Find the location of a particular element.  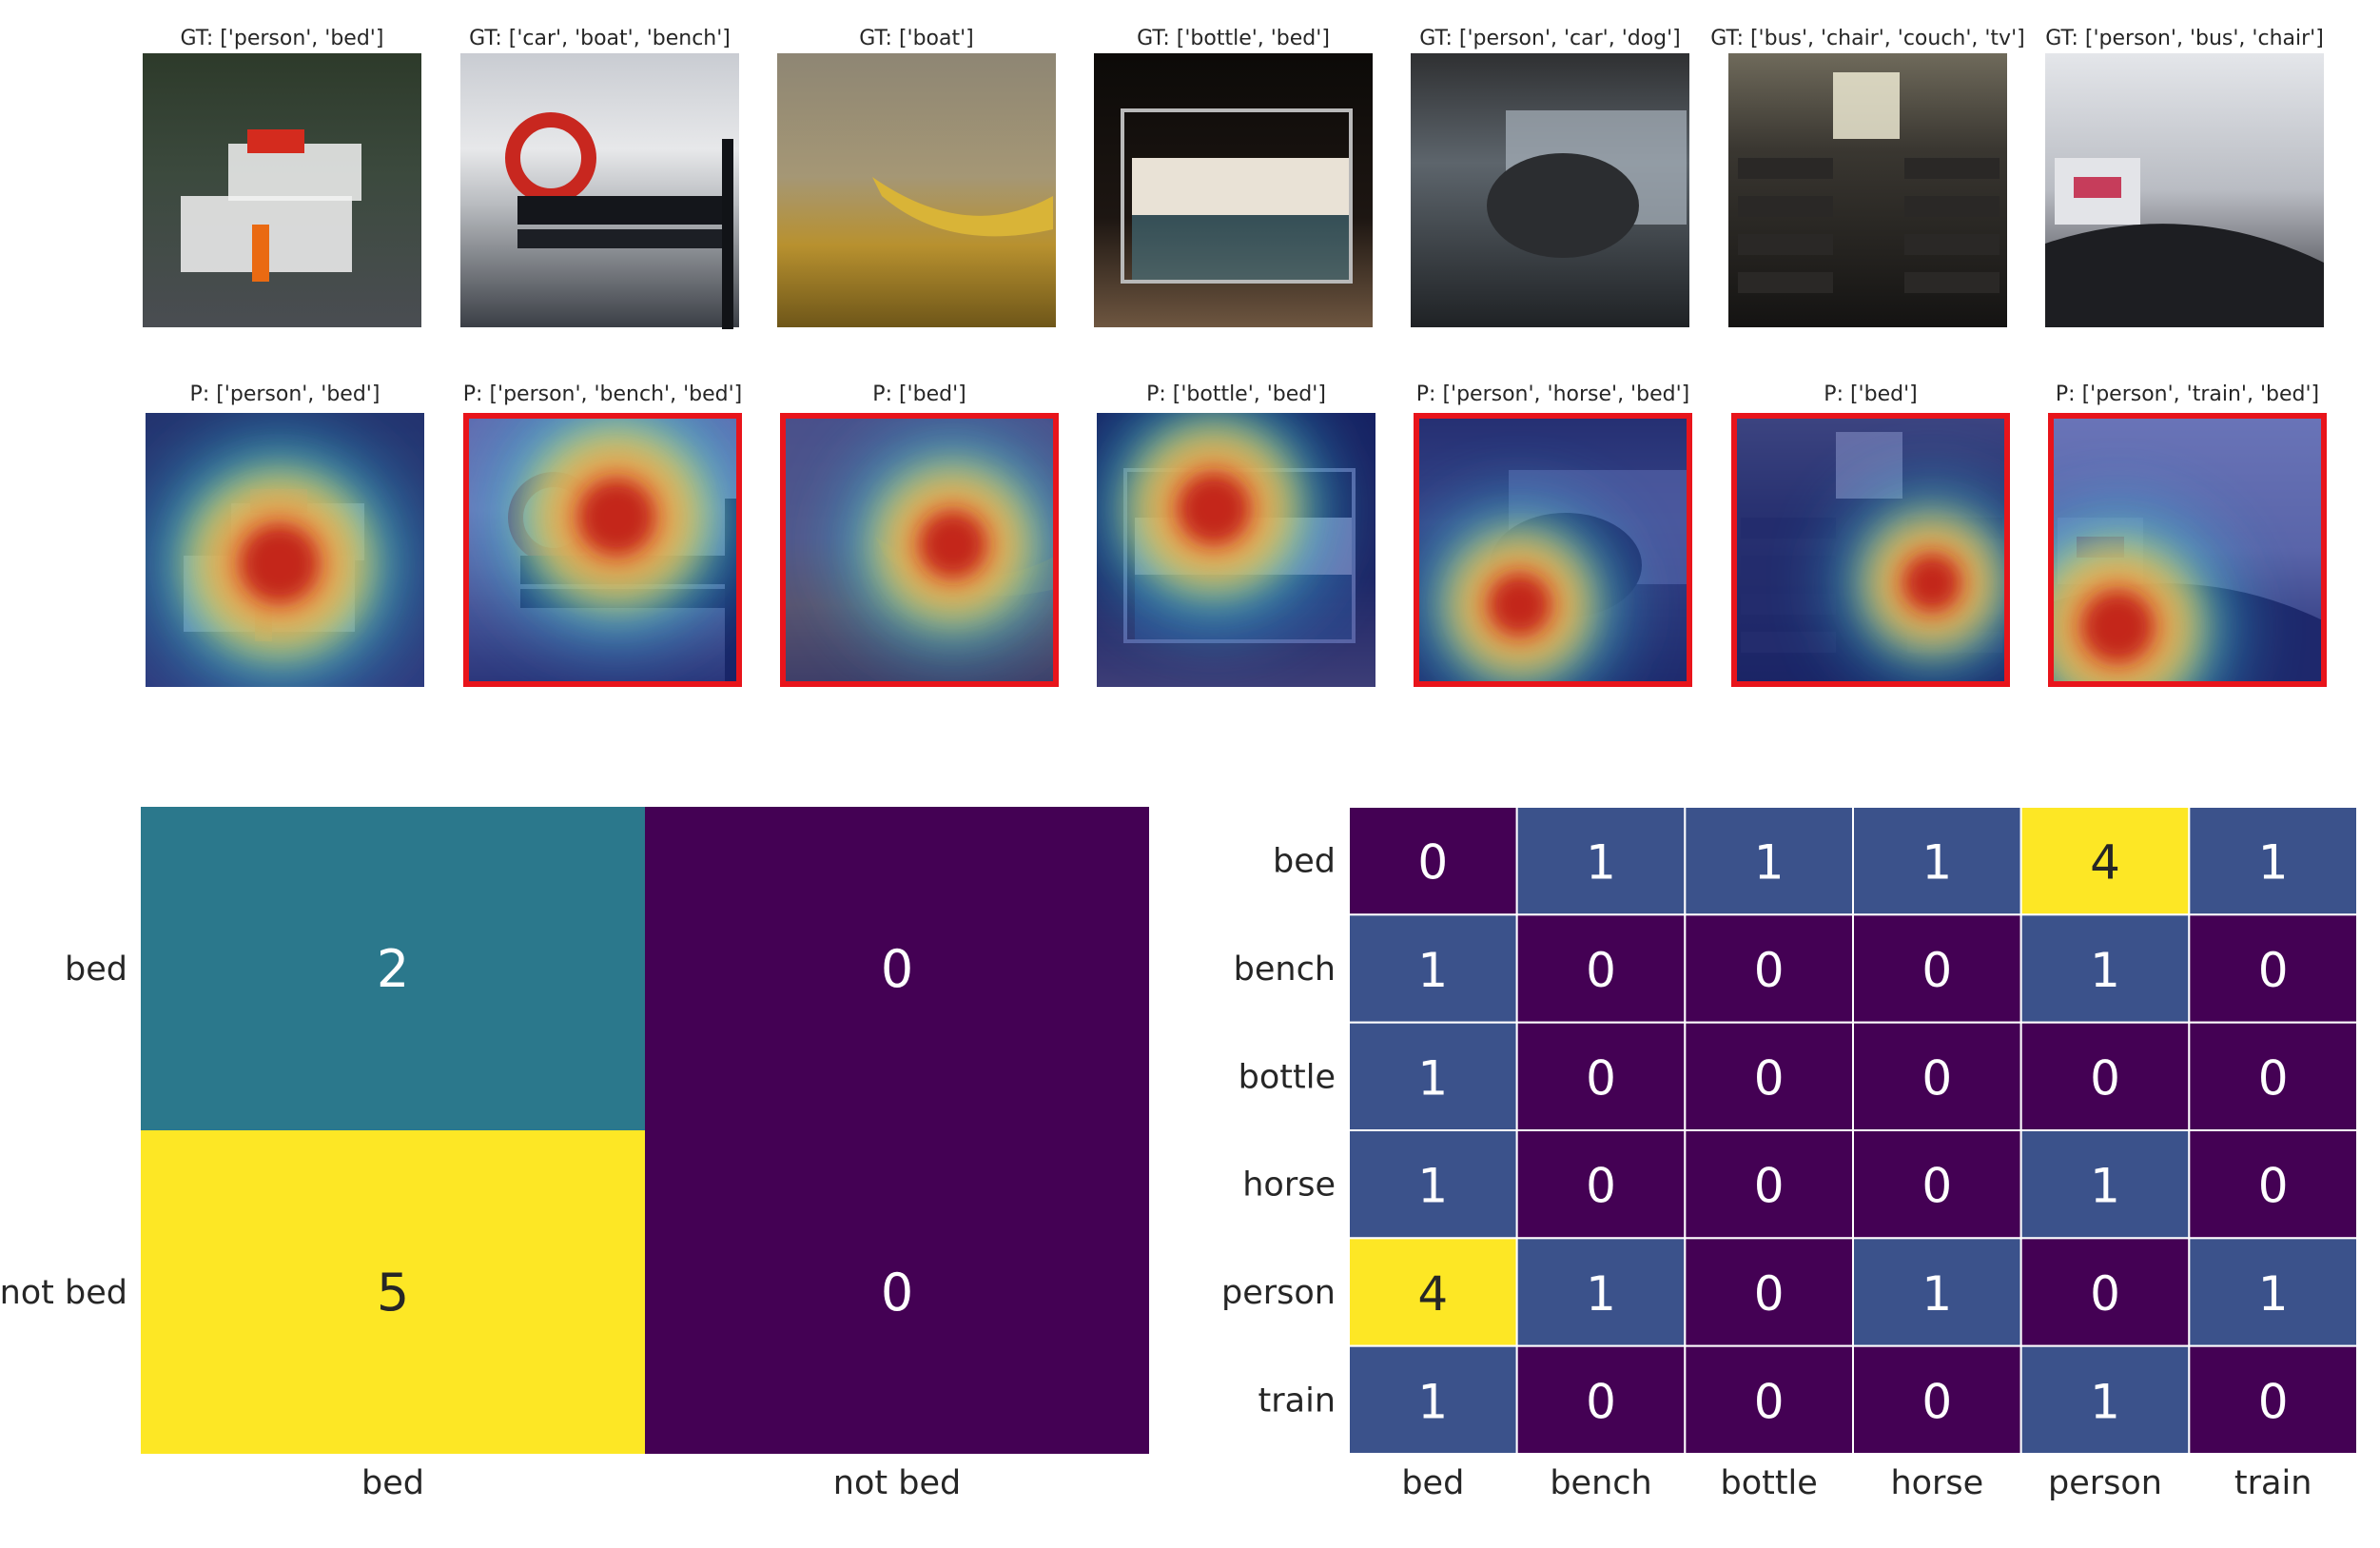

y-tick-label: bench is located at coordinates (1285, 969).